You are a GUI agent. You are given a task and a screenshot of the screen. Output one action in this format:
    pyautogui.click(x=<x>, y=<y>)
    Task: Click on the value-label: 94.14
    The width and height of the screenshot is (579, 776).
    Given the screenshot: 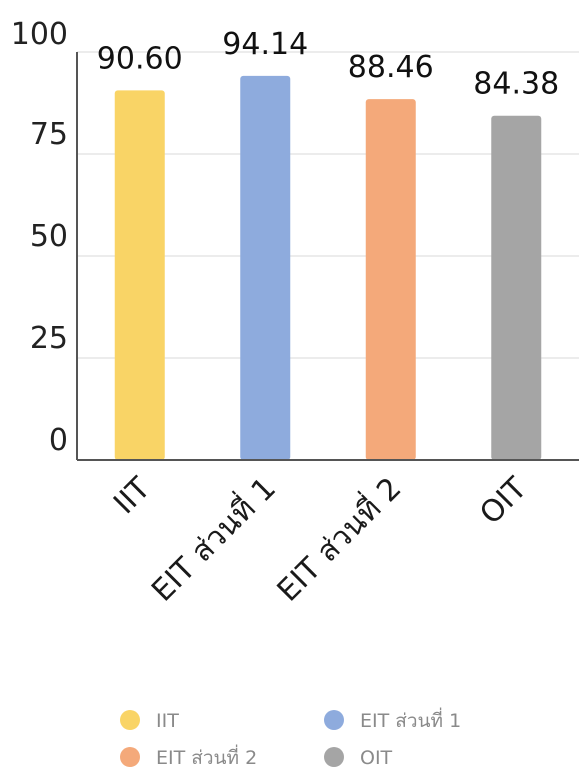 What is the action you would take?
    pyautogui.click(x=265, y=44)
    